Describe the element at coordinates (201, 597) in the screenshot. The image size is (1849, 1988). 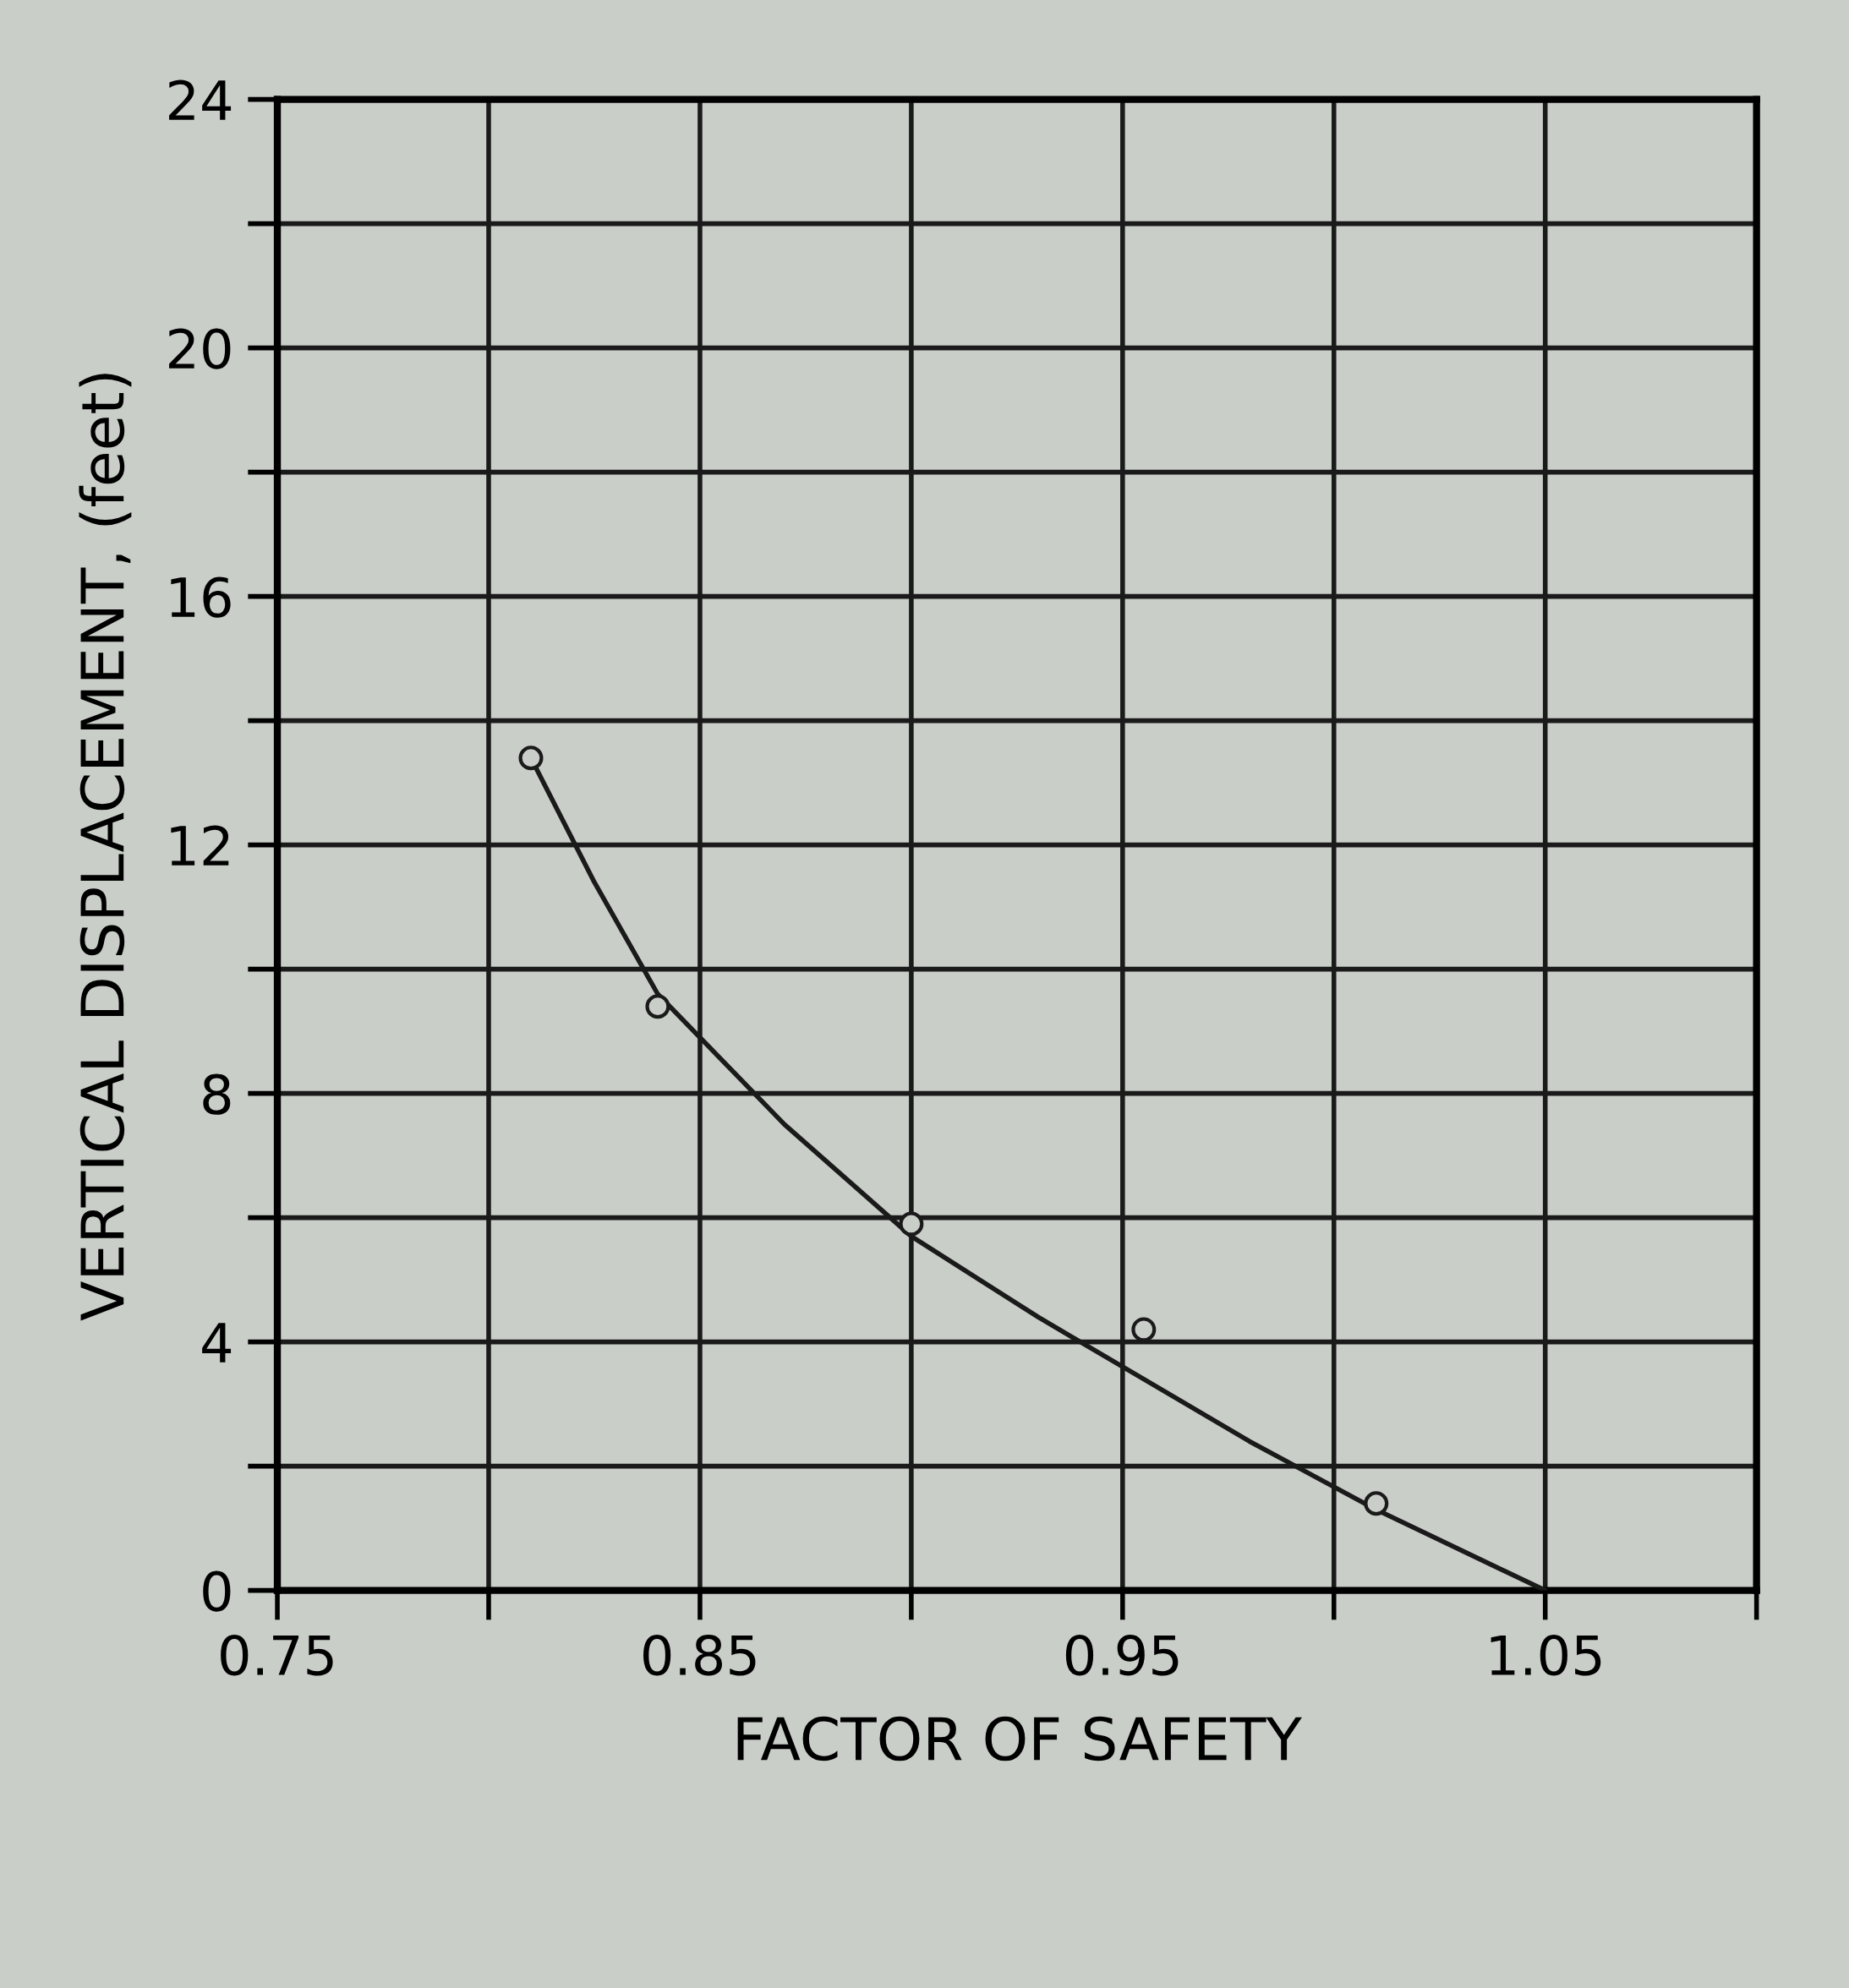
I see `y-tick-label: 16` at that location.